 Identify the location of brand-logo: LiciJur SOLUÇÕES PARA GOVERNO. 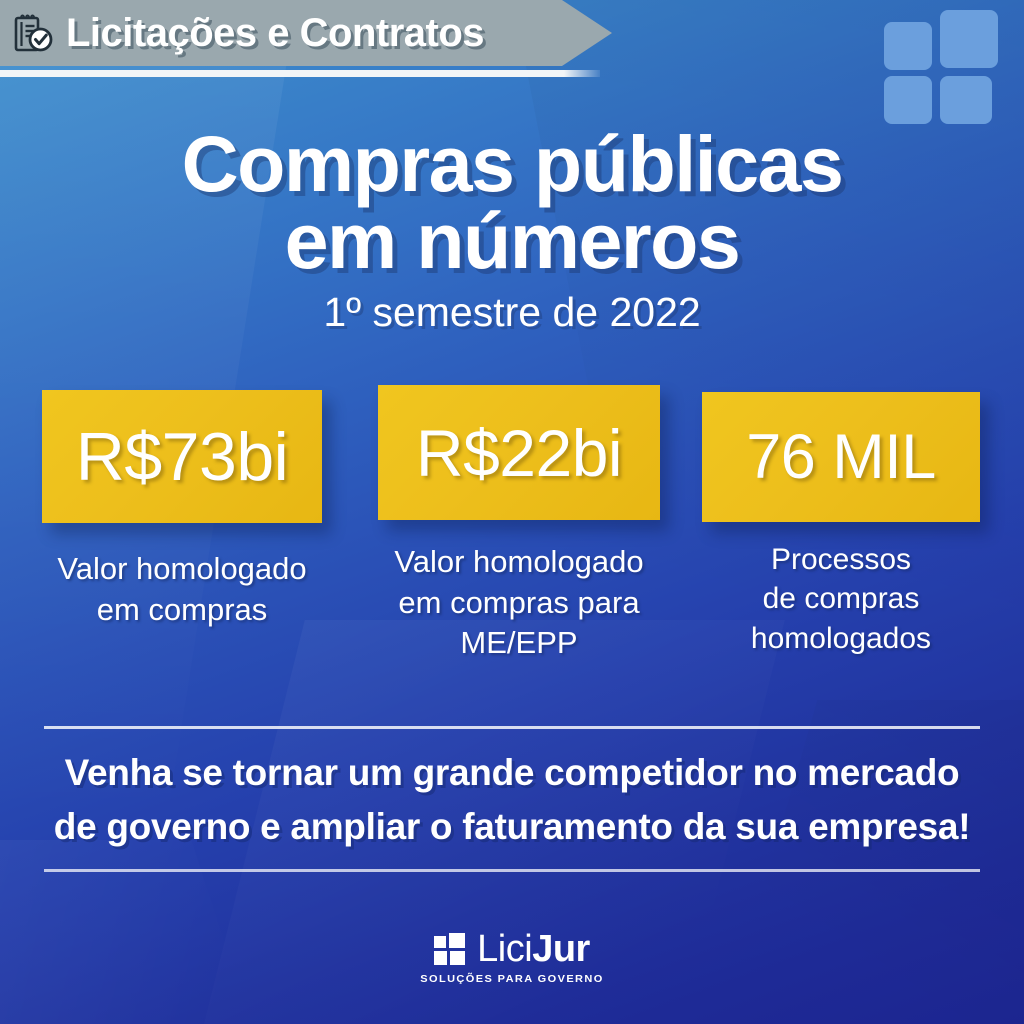
(512, 957).